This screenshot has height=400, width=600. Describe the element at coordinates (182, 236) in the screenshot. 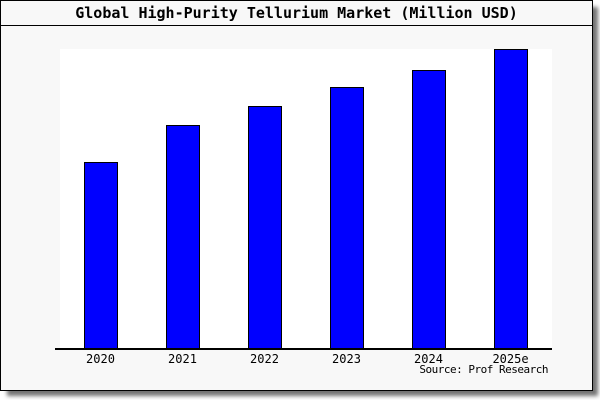

I see `bar-2021` at that location.